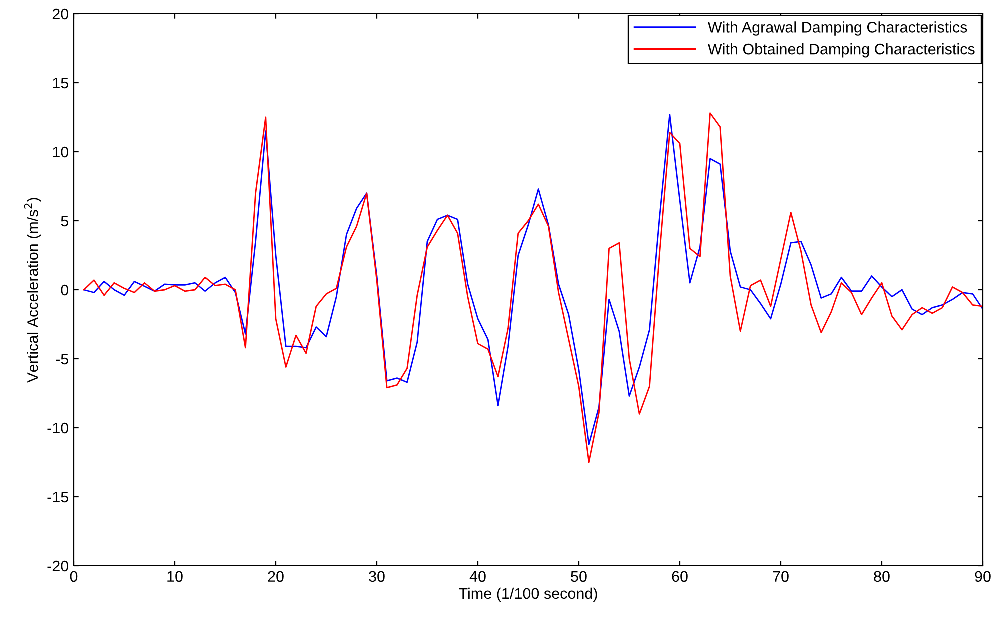 The width and height of the screenshot is (996, 622). I want to click on x-tick-label: 0, so click(74, 576).